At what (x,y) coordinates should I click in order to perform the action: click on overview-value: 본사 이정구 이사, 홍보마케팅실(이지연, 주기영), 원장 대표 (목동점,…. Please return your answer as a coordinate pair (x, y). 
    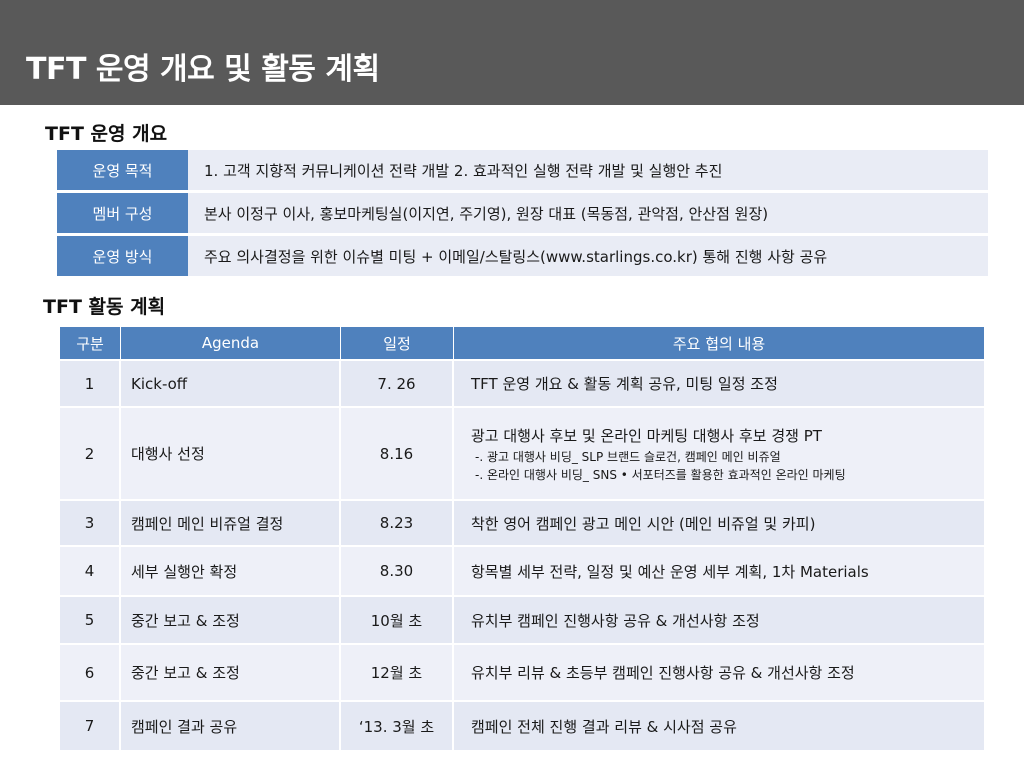
    Looking at the image, I should click on (486, 213).